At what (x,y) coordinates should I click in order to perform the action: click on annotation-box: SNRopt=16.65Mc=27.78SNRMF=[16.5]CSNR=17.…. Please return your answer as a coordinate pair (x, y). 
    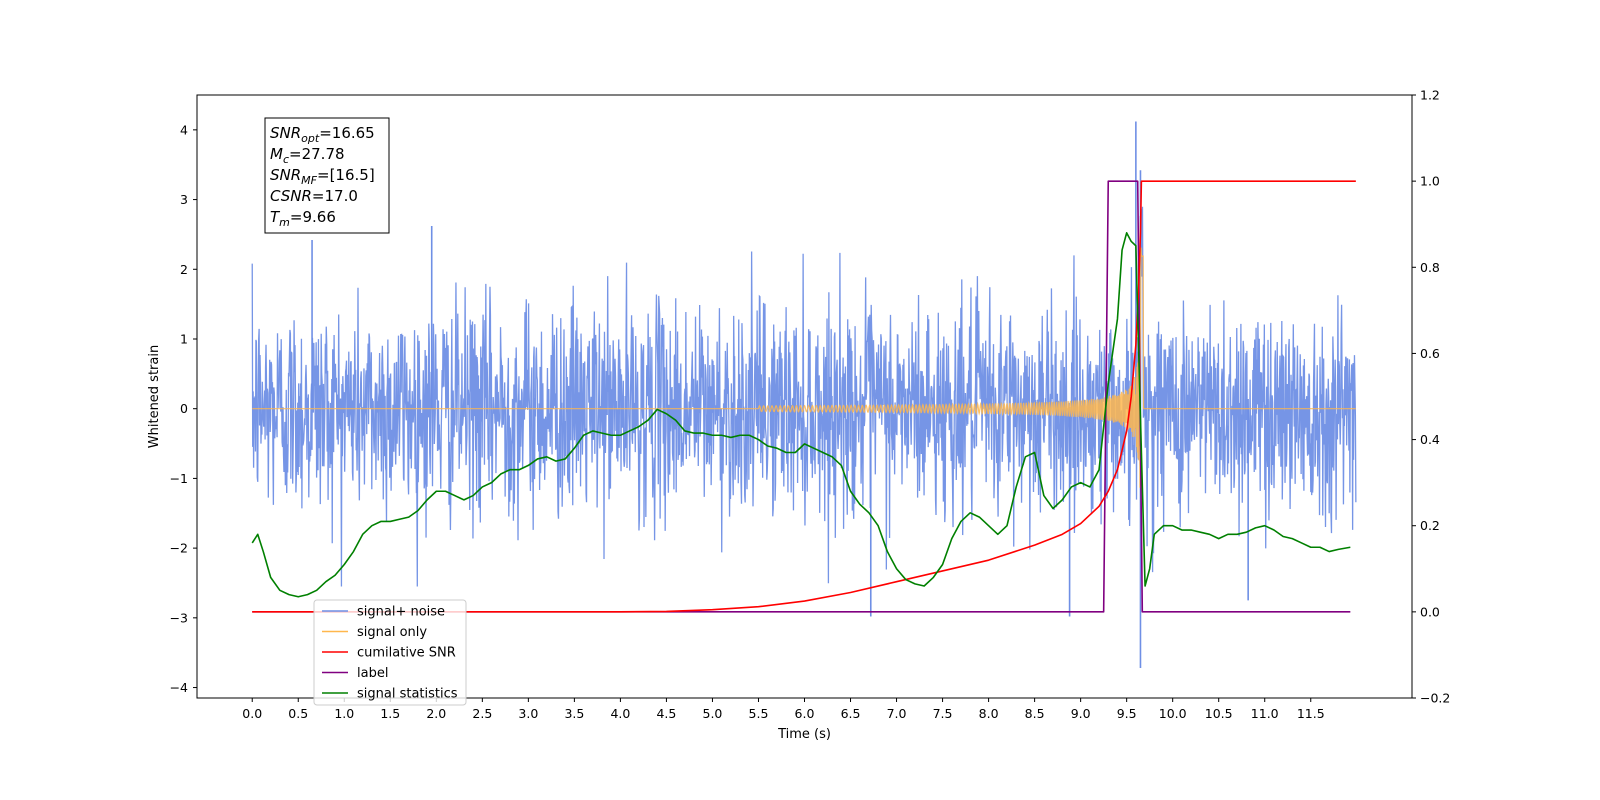
    Looking at the image, I should click on (327, 175).